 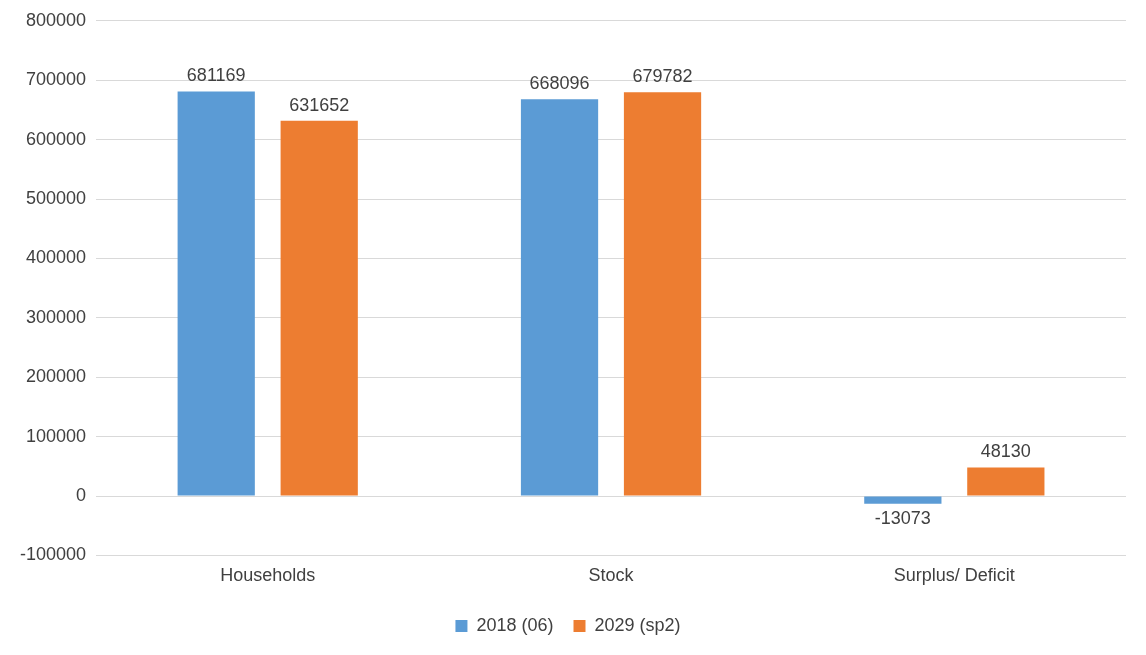 What do you see at coordinates (954, 575) in the screenshot?
I see `x-tick-label: Surplus/ Deficit` at bounding box center [954, 575].